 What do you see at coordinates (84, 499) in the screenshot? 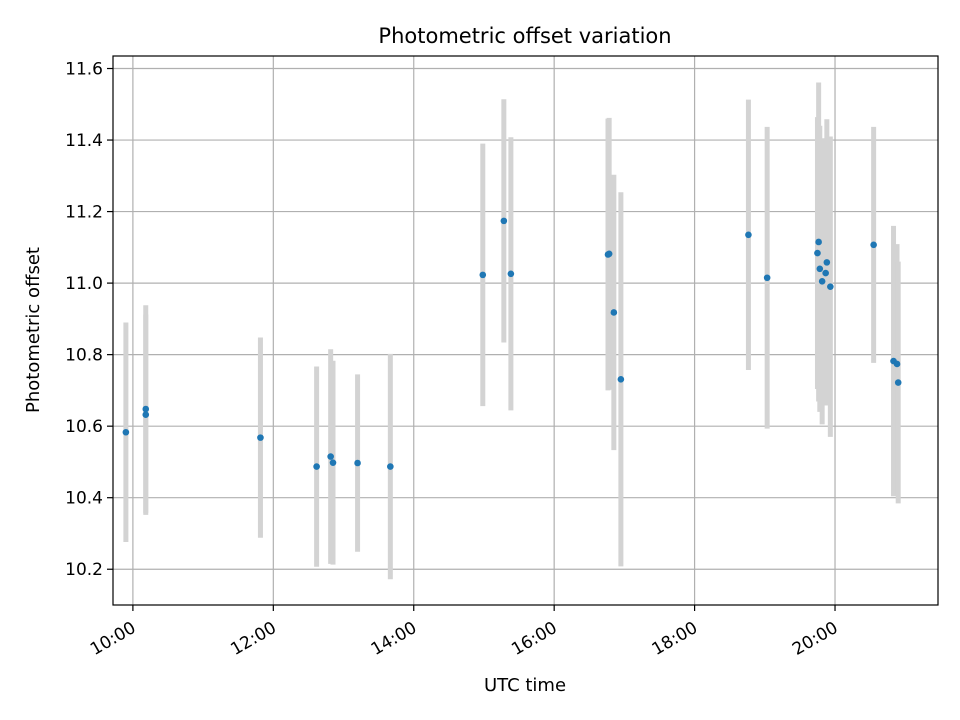
I see `y-tick-label: 10.4` at bounding box center [84, 499].